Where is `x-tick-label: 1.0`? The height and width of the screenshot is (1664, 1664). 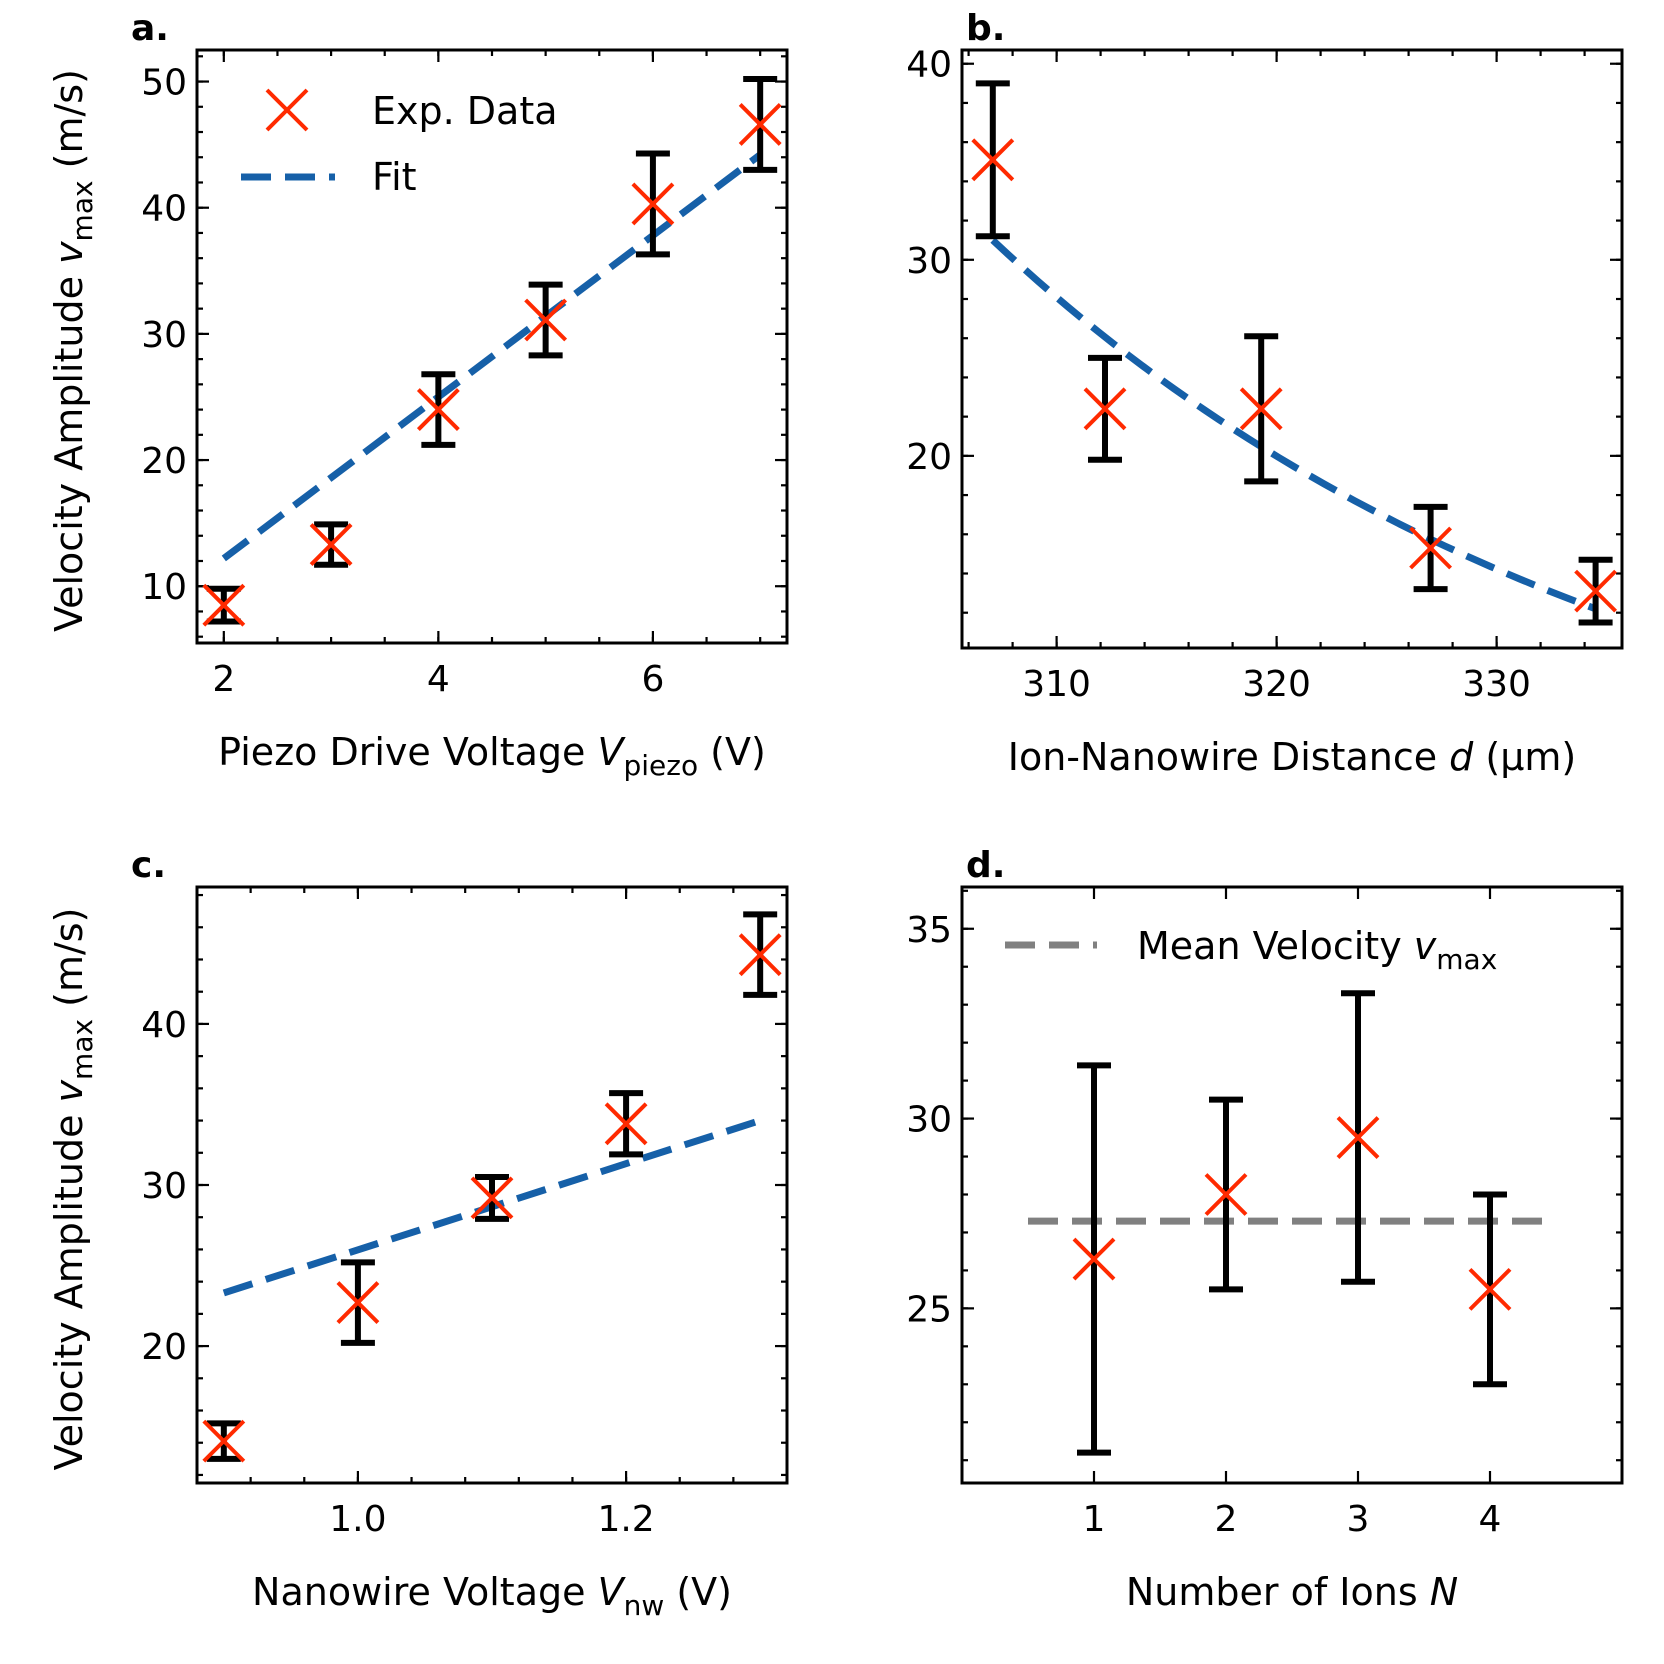 x-tick-label: 1.0 is located at coordinates (357, 1519).